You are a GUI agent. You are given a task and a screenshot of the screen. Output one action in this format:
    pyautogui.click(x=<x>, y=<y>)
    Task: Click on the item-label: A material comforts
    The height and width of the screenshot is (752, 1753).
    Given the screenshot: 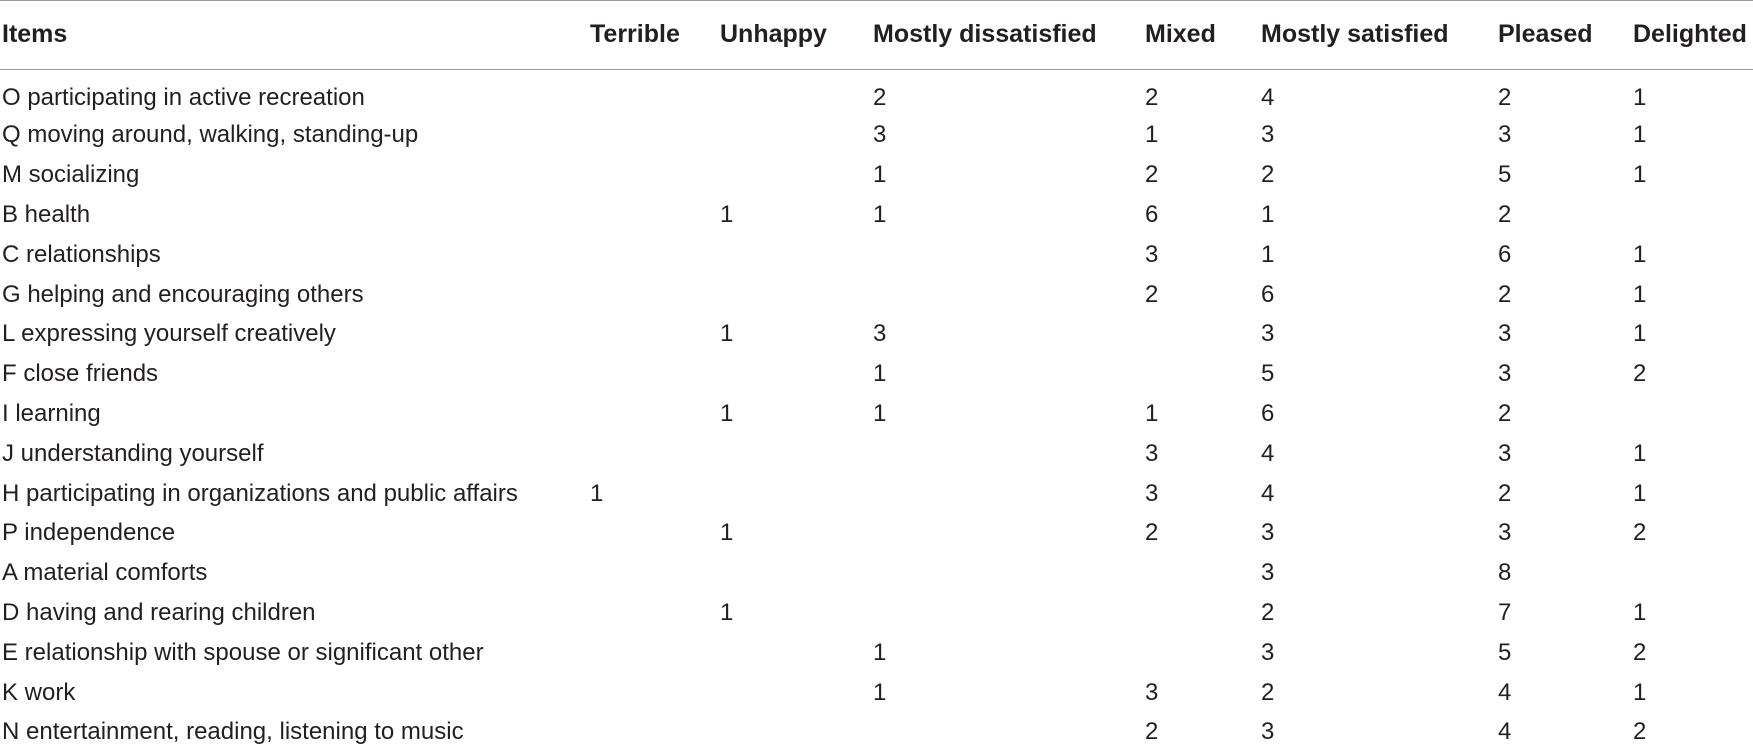 What is the action you would take?
    pyautogui.click(x=295, y=573)
    